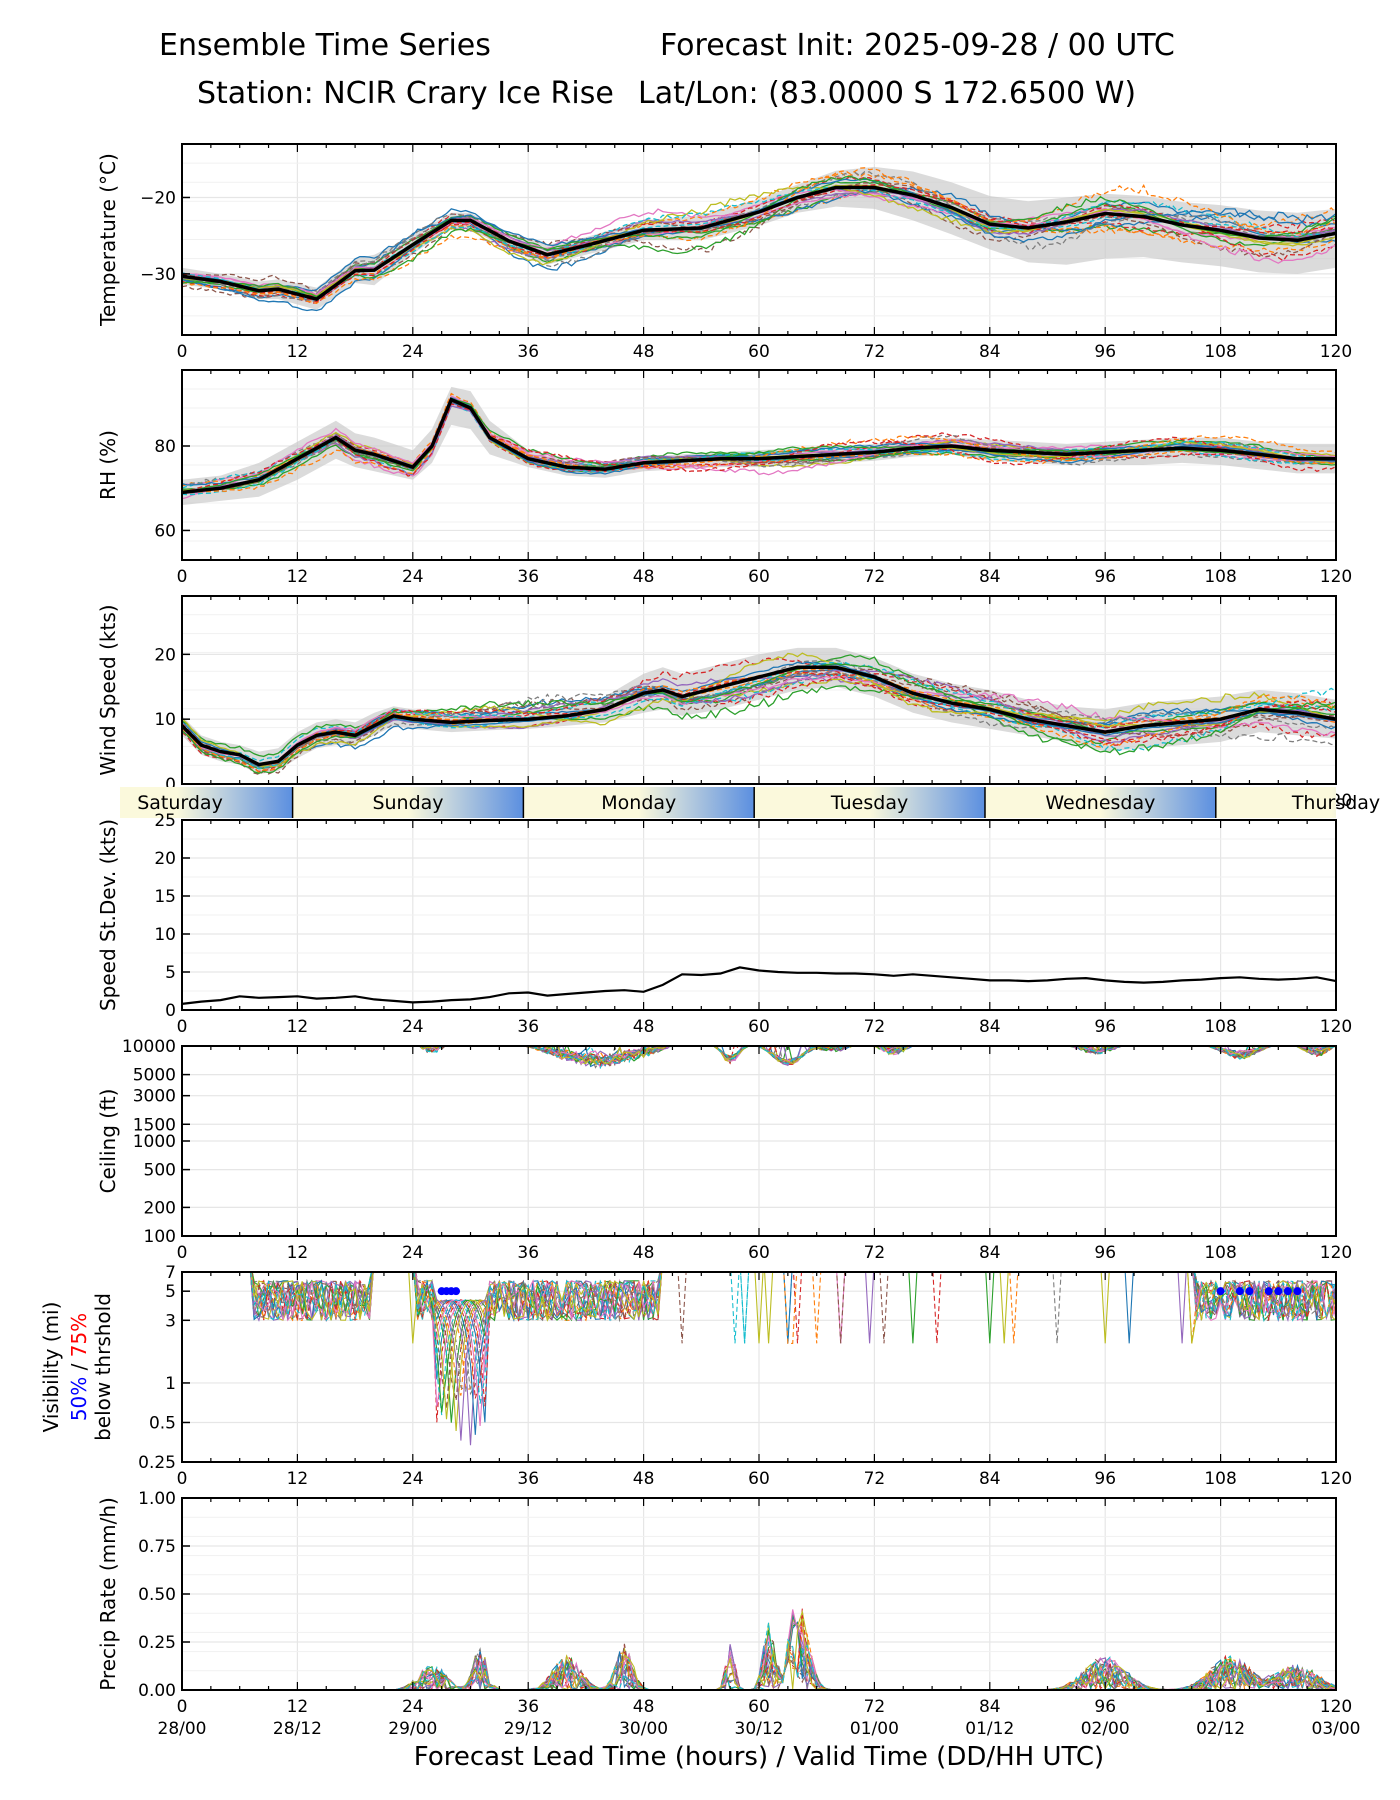 Image resolution: width=1400 pixels, height=1800 pixels. I want to click on valid-time-label: 28/12, so click(297, 1729).